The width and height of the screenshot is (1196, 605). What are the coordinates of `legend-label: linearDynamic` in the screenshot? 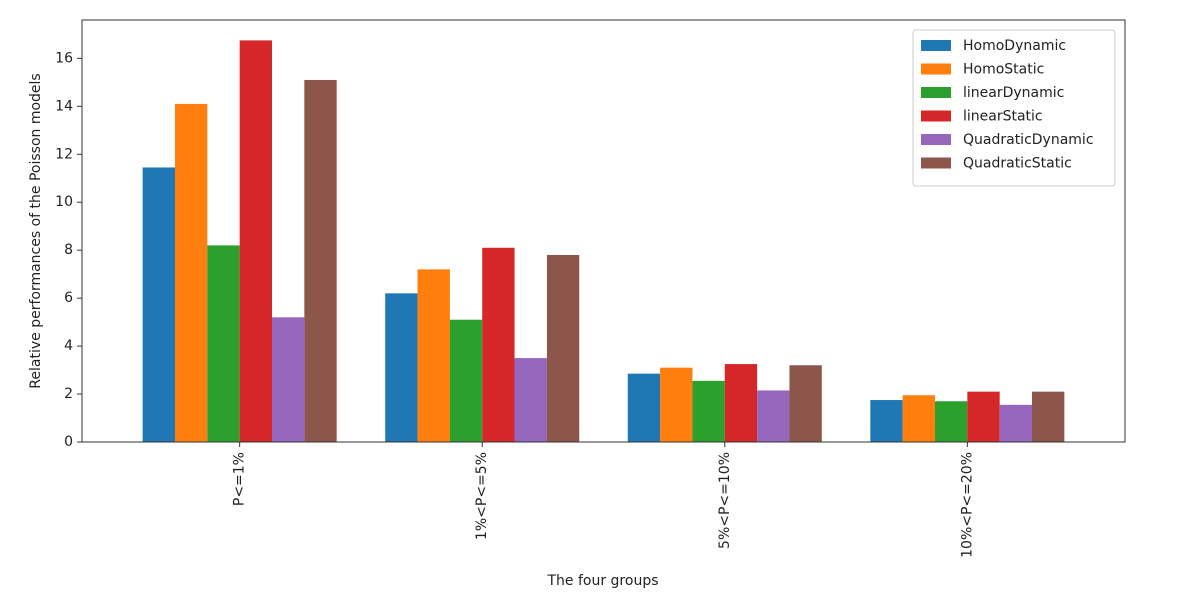 It's located at (1013, 93).